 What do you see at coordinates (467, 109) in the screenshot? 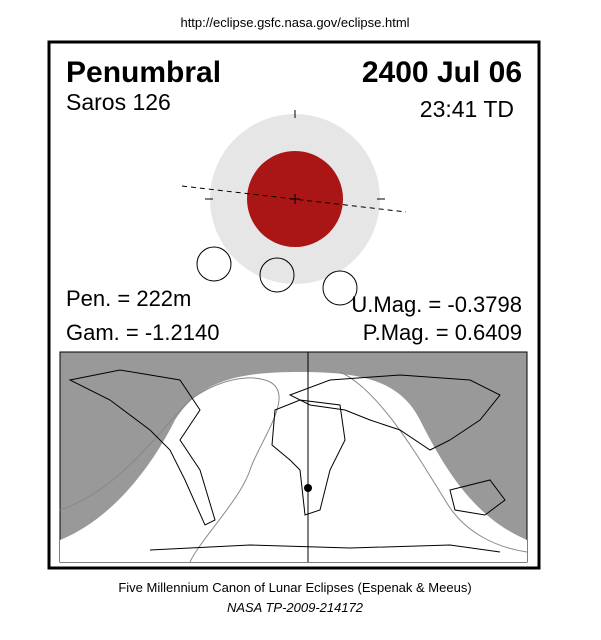
I see `eclipse-time: 23:41 TD` at bounding box center [467, 109].